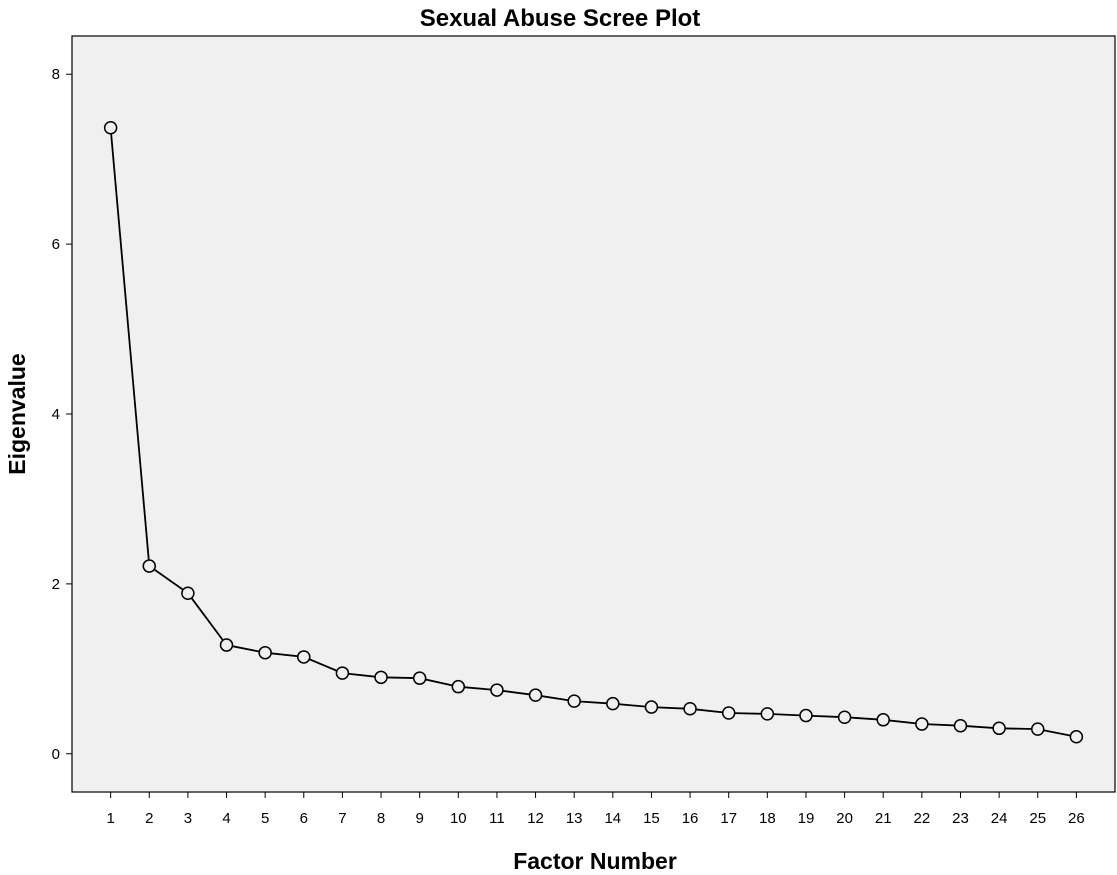 The image size is (1117, 875). I want to click on y-axis: 0 2 4 6 8, so click(62, 414).